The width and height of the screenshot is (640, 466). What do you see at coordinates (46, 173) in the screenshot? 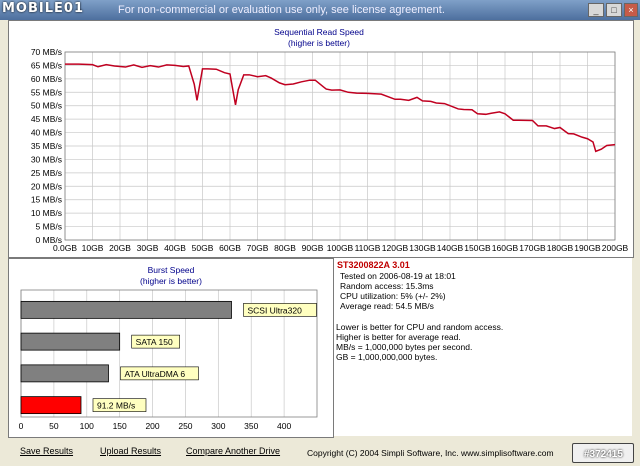
I see `y-tick-label: 25 MB/s` at bounding box center [46, 173].